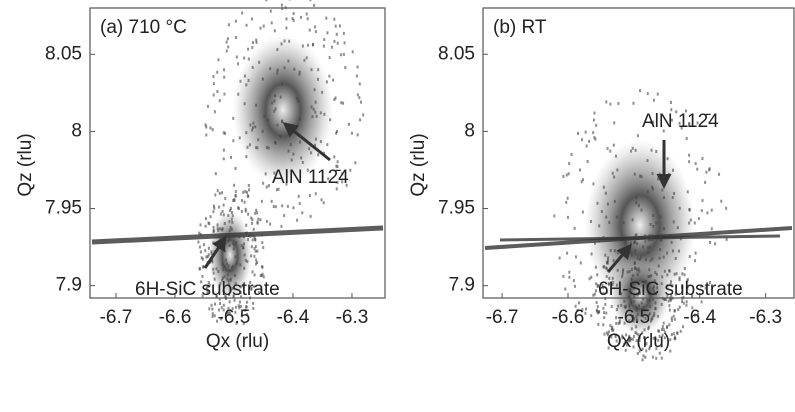 The width and height of the screenshot is (795, 412). Describe the element at coordinates (640, 238) in the screenshot. I see `substrate-streak` at that location.